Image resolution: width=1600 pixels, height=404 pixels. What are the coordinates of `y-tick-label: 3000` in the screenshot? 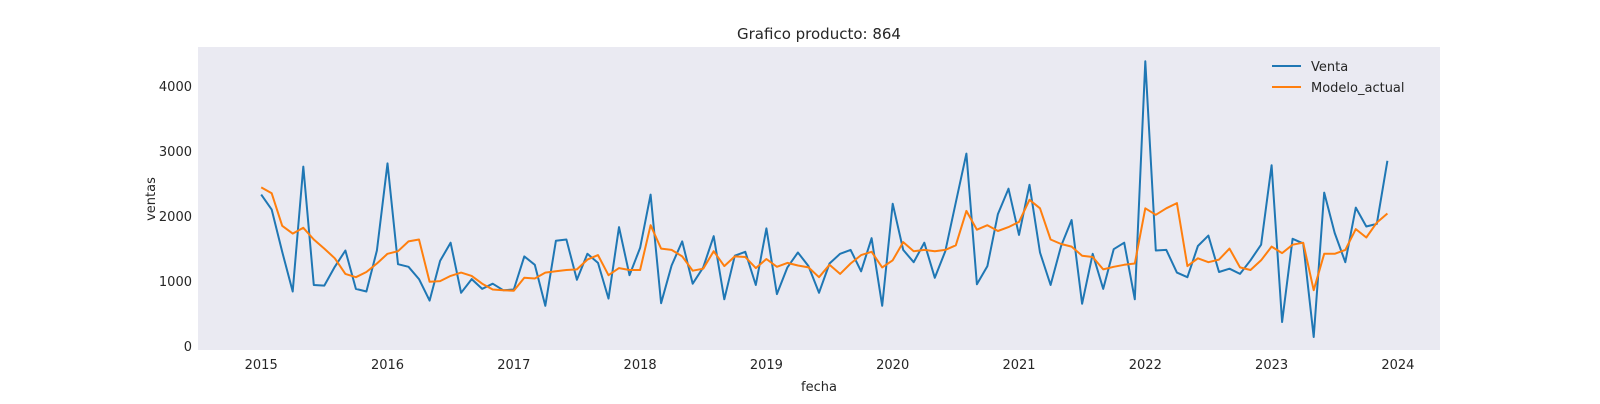 It's located at (175, 152).